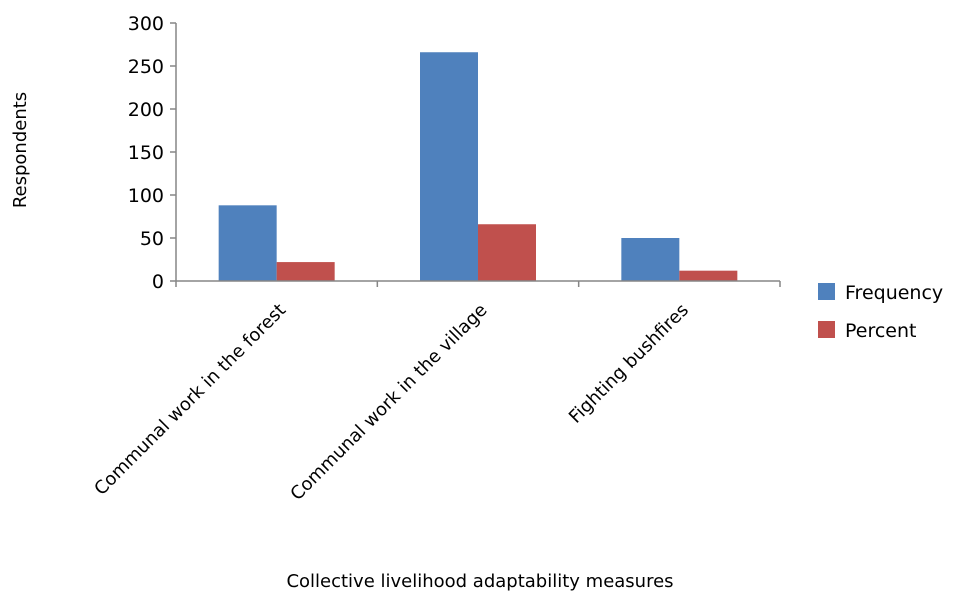  Describe the element at coordinates (20, 150) in the screenshot. I see `y-axis-title: Respondents` at that location.